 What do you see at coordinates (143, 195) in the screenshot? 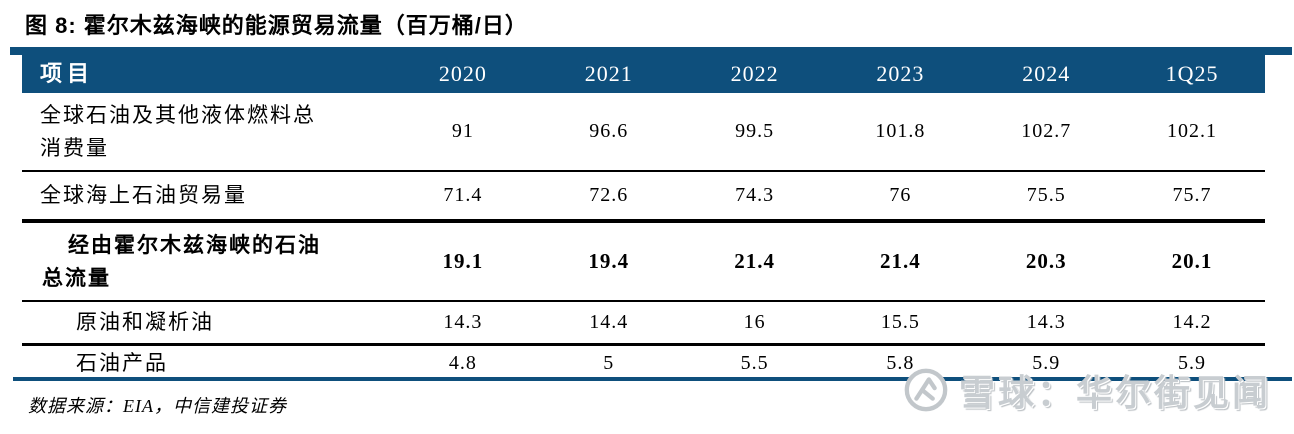
I see `row-label: 全球海上石油贸易量` at bounding box center [143, 195].